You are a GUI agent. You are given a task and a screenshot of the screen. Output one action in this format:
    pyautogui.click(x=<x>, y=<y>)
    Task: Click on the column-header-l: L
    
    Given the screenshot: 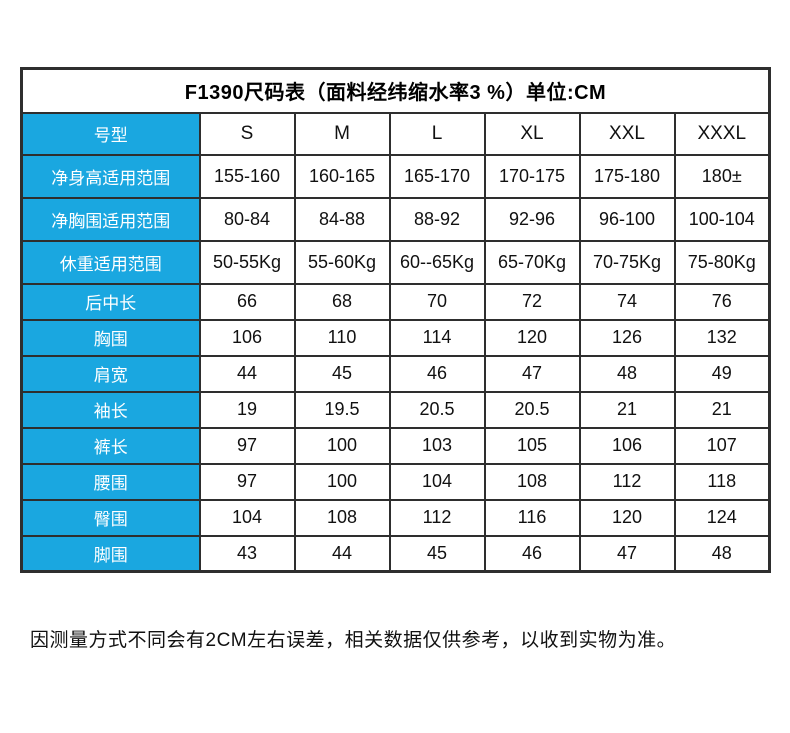 What is the action you would take?
    pyautogui.click(x=437, y=133)
    